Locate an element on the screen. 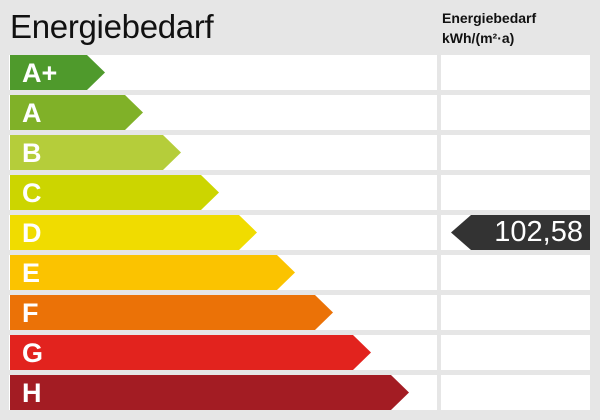 Image resolution: width=600 pixels, height=420 pixels. class-label: B is located at coordinates (32, 153).